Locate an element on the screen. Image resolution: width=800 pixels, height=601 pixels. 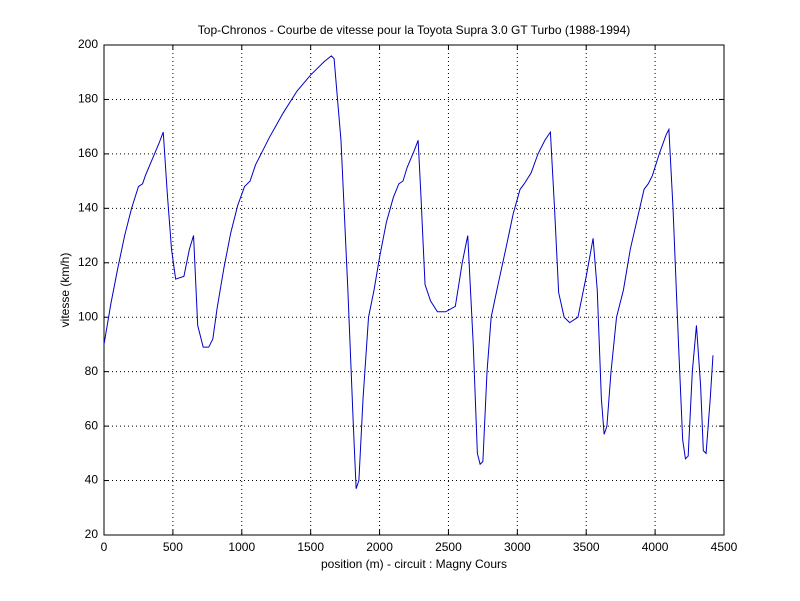
x-axis-label: position (m) - circuit : Magny Cours is located at coordinates (414, 564).